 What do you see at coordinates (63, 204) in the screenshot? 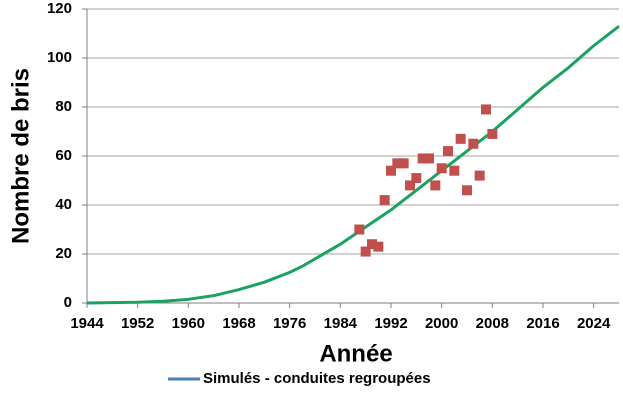
I see `y-tick-label: 40` at bounding box center [63, 204].